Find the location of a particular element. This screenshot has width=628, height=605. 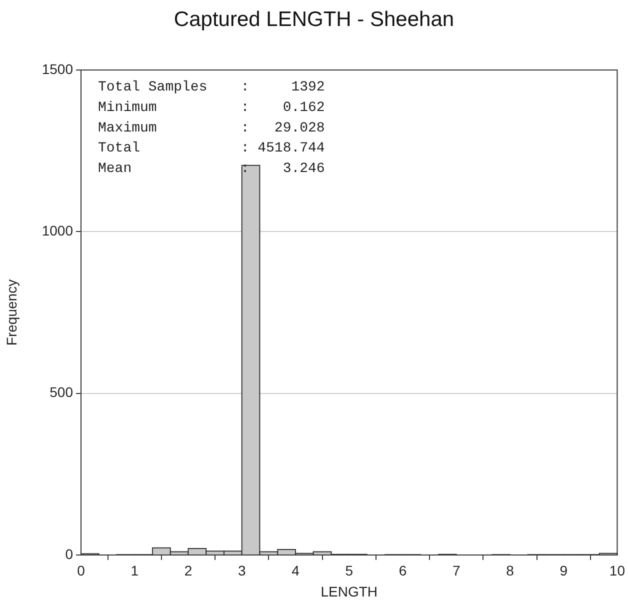

x-tick-label: 1 is located at coordinates (134, 570).